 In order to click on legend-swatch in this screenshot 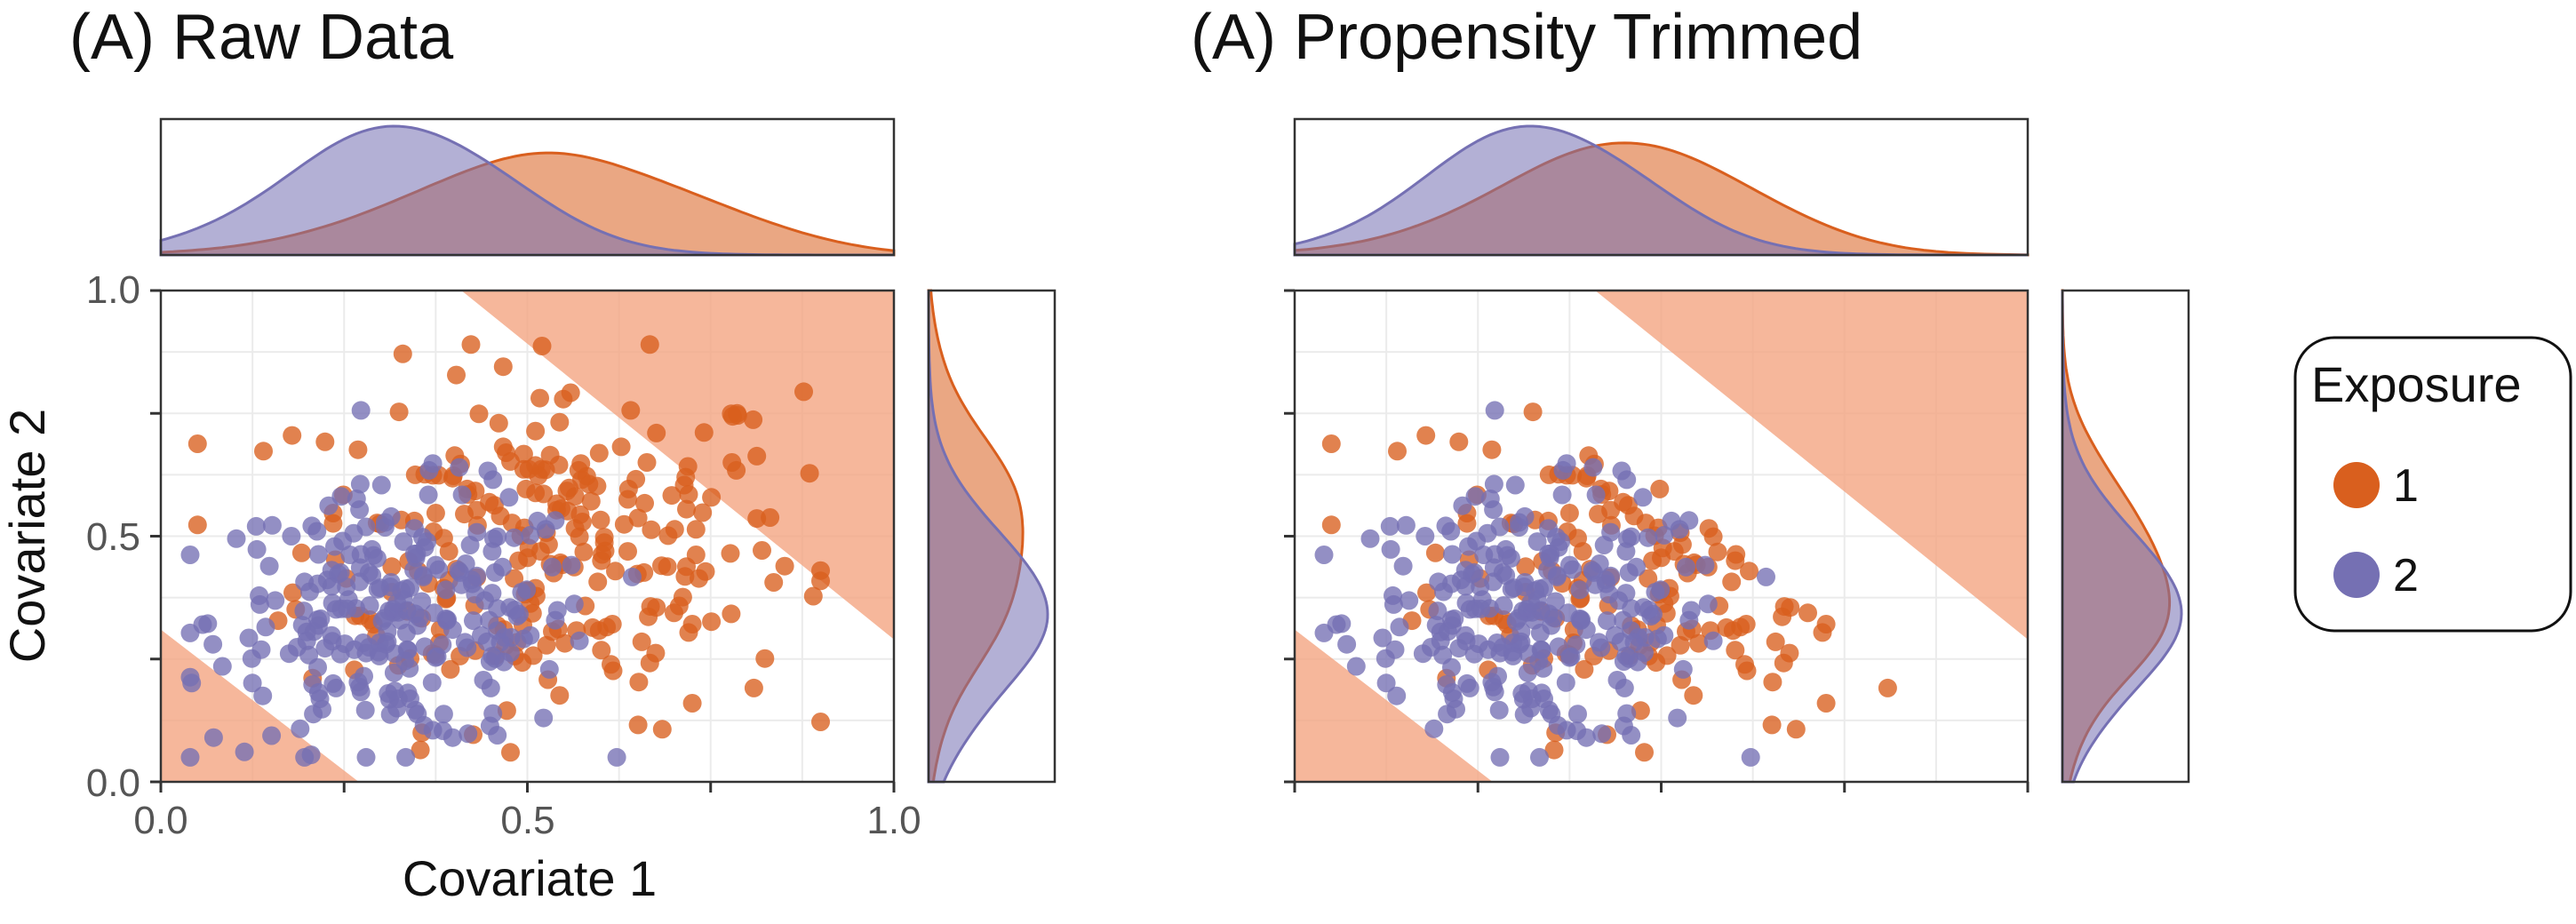, I will do `click(2356, 485)`.